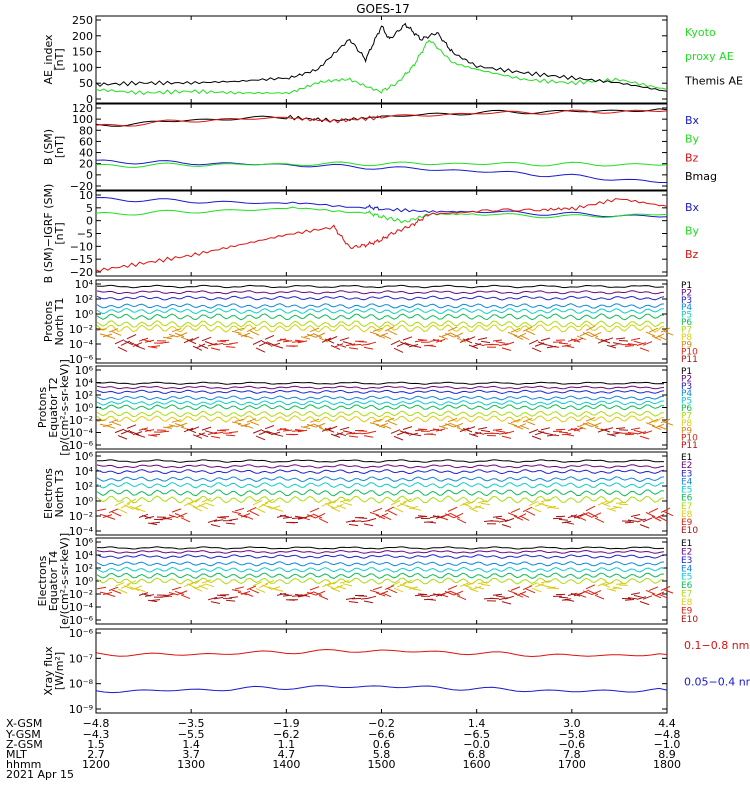  Describe the element at coordinates (686, 286) in the screenshot. I see `legend-entry: P1` at that location.